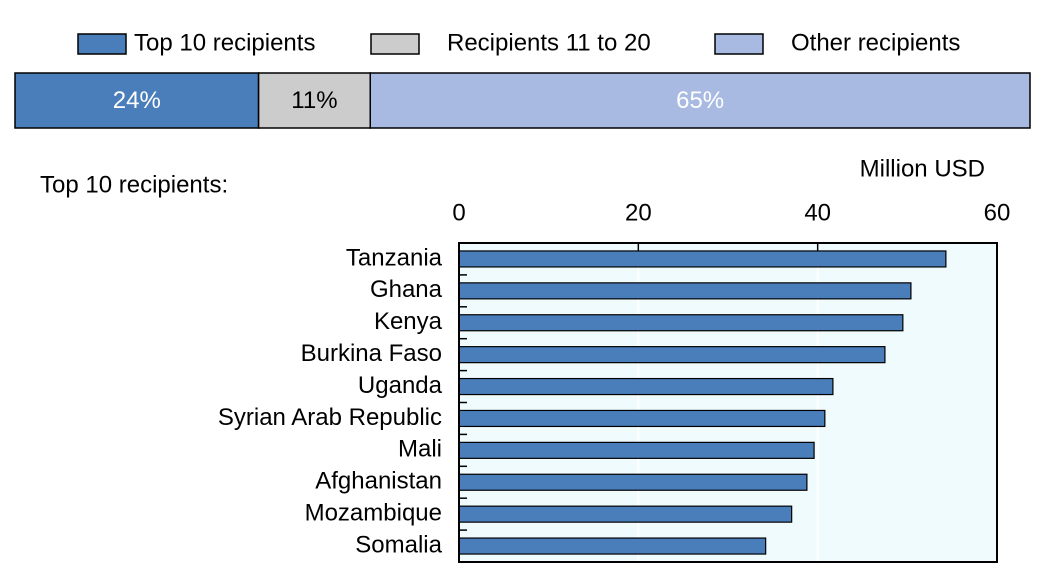  I want to click on y-tick-label: Tanzania, so click(394, 257).